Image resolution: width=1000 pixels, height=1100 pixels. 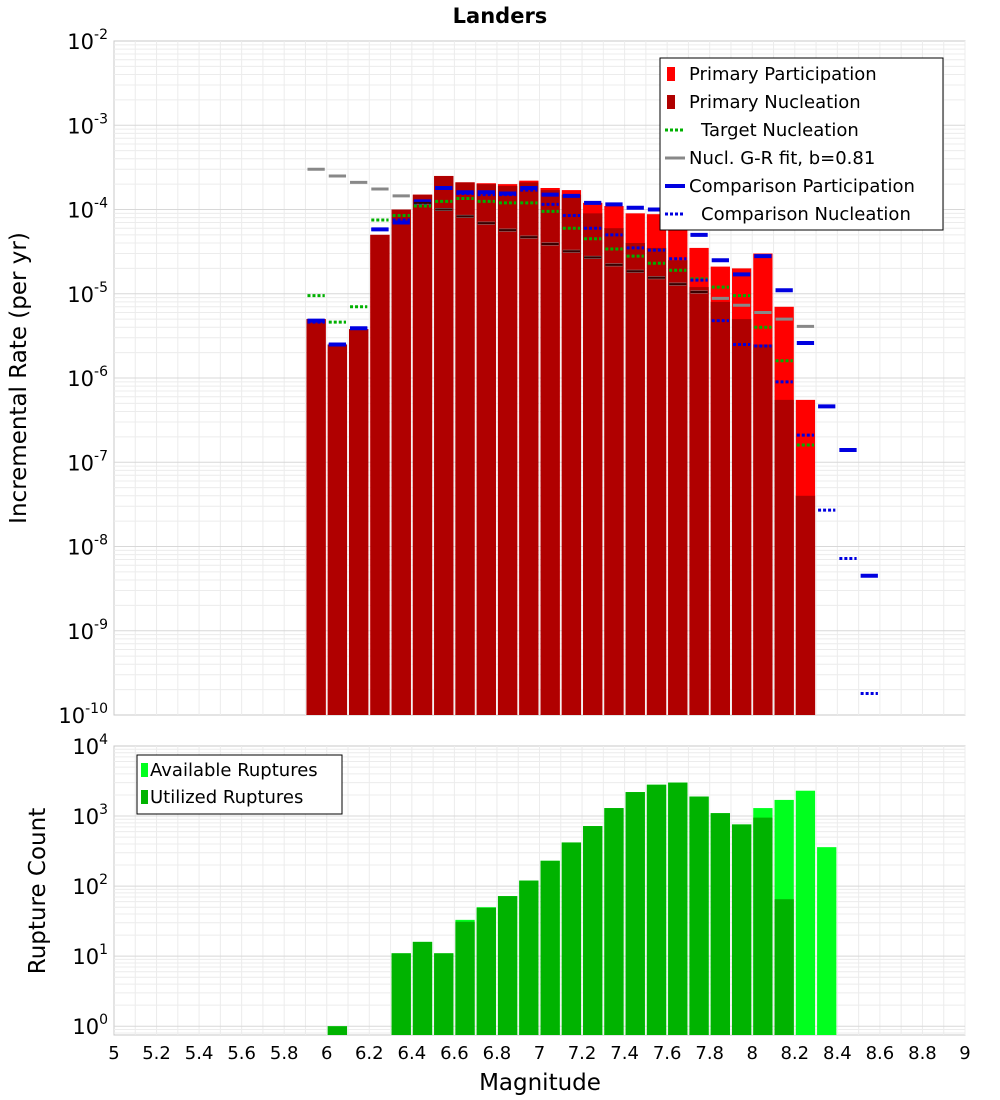 What do you see at coordinates (101, 35) in the screenshot?
I see `y-tick-exponent: -2` at bounding box center [101, 35].